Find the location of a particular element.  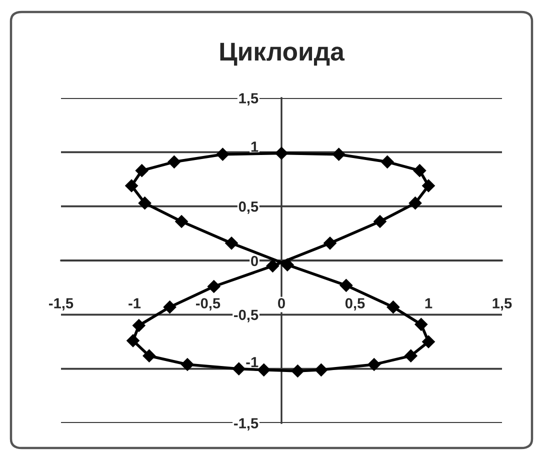

y-tick-label: 1 is located at coordinates (254, 147).